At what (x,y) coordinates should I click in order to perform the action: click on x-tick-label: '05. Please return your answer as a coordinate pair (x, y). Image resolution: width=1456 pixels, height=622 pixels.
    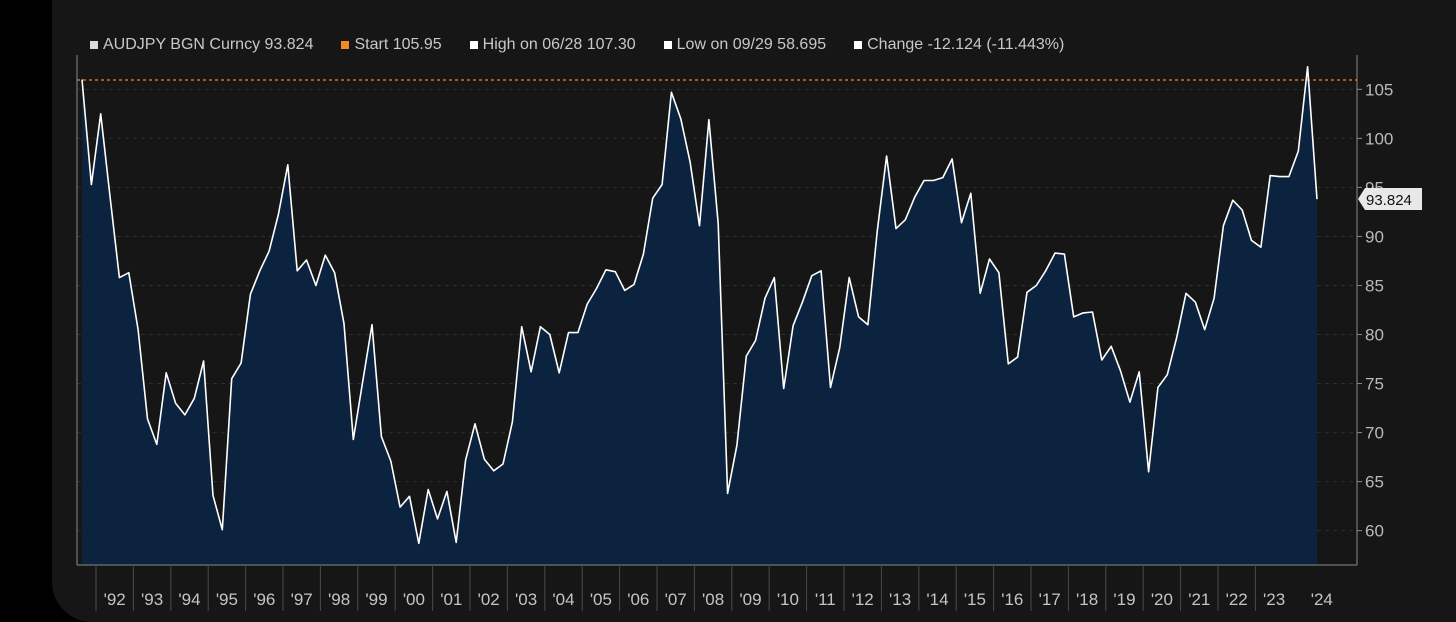
    Looking at the image, I should click on (601, 599).